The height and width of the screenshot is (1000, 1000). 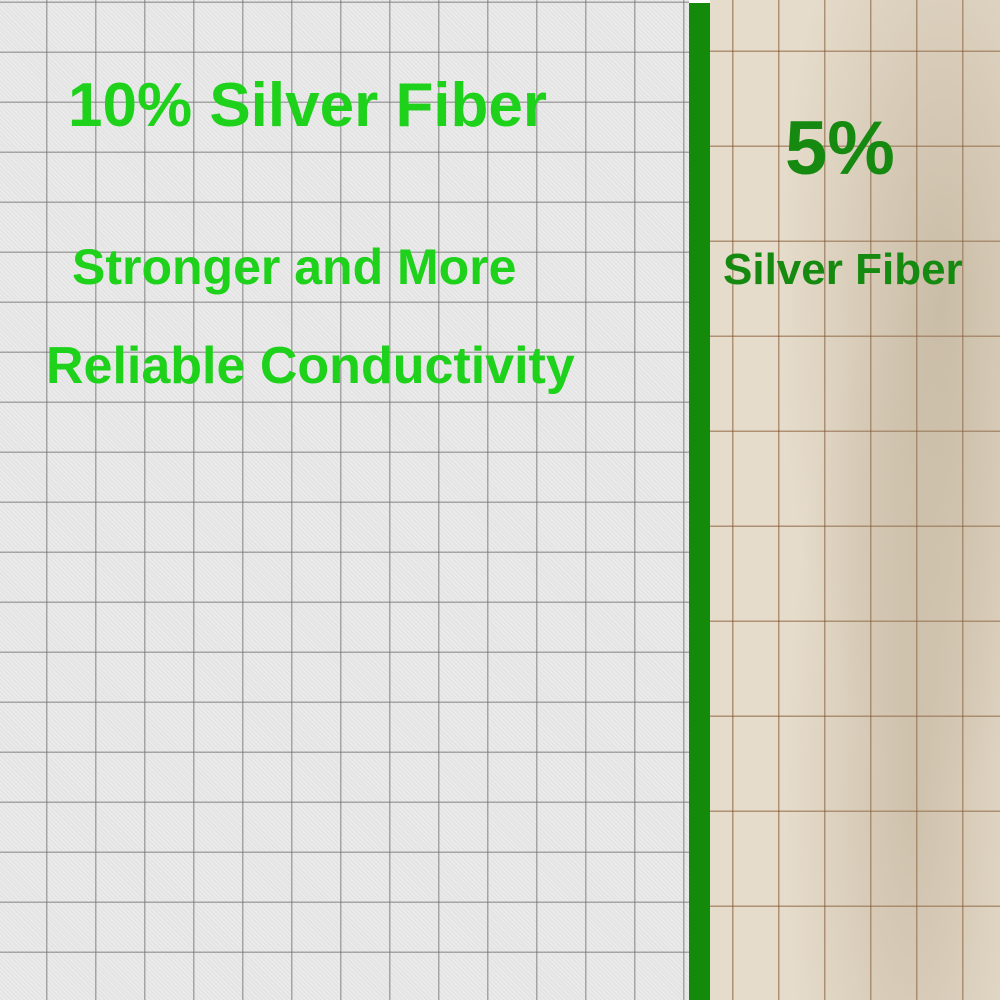 I want to click on left-line-2: Reliable Conductivity, so click(x=310, y=366).